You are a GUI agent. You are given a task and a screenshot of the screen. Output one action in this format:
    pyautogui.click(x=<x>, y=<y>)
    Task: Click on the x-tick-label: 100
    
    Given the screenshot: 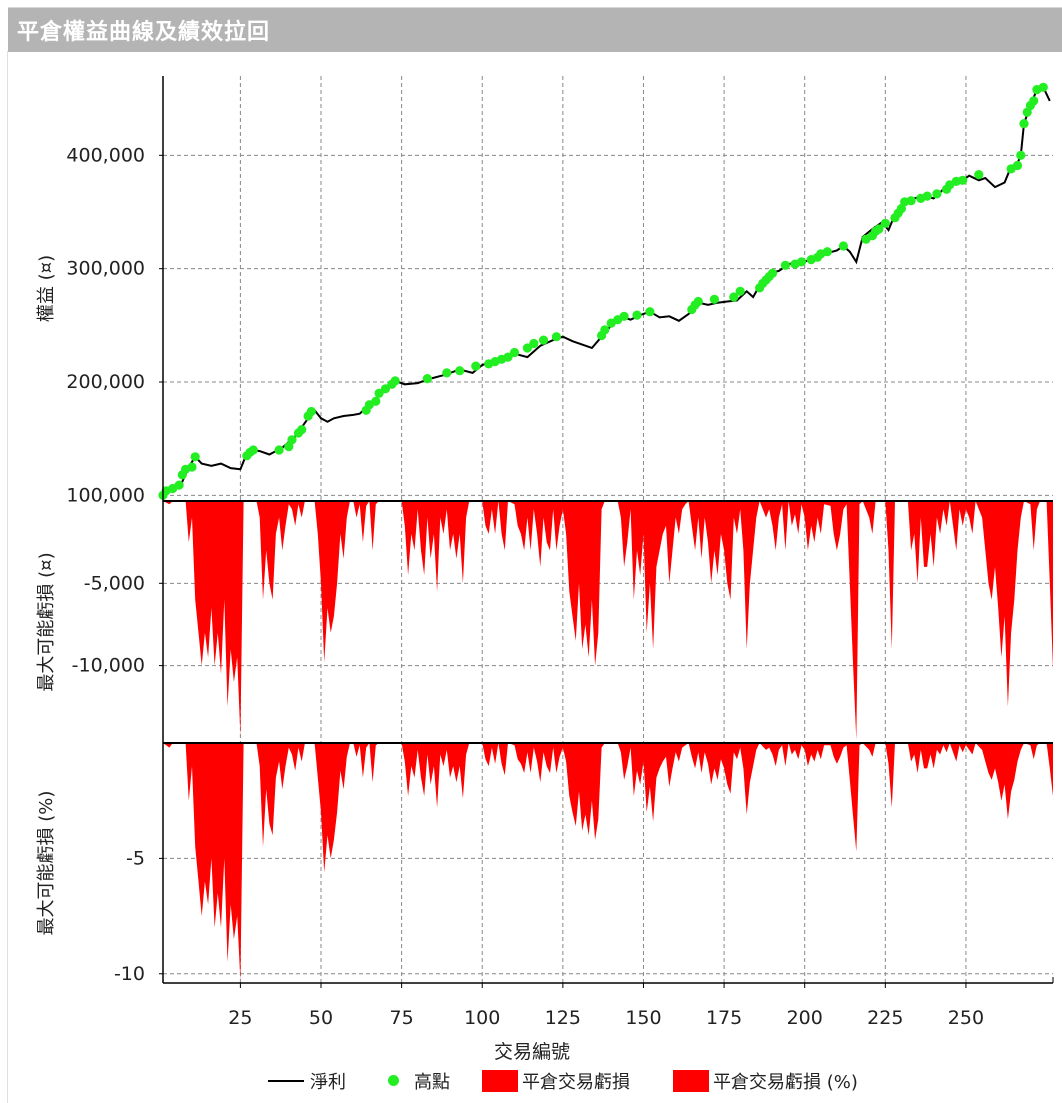 What is the action you would take?
    pyautogui.click(x=482, y=1018)
    